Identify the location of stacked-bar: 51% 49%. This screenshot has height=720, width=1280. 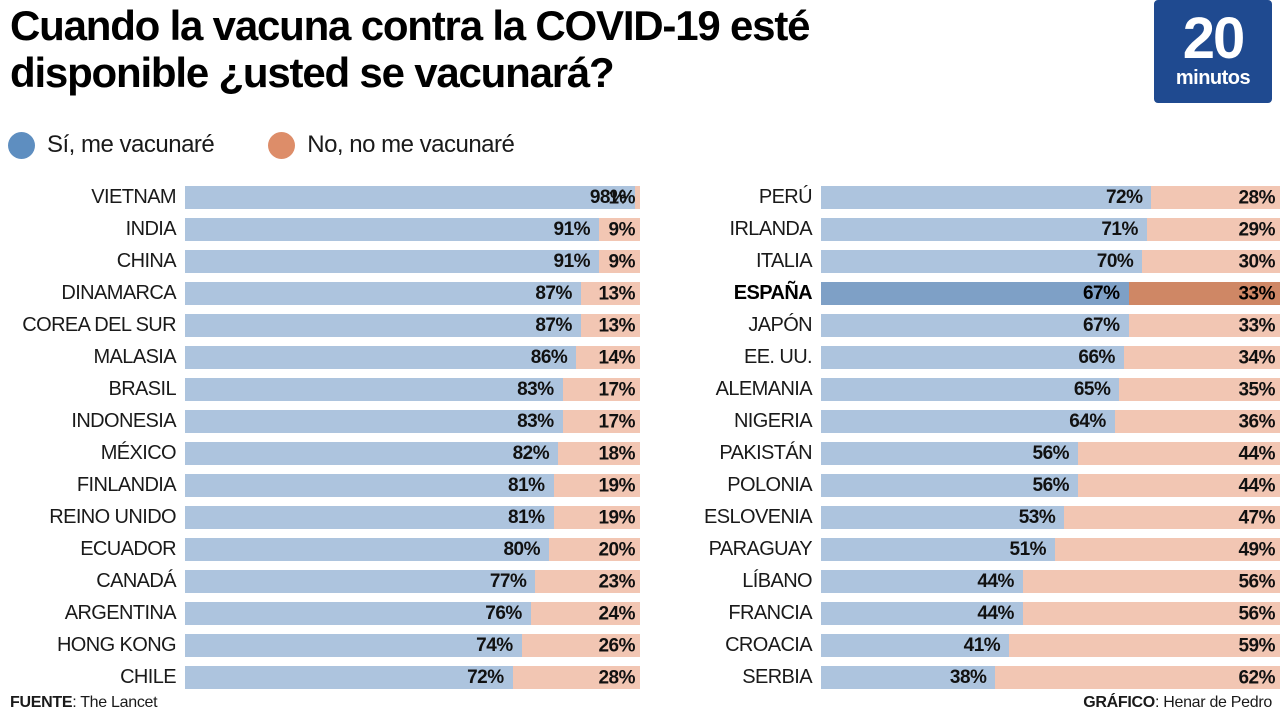
(1050, 549).